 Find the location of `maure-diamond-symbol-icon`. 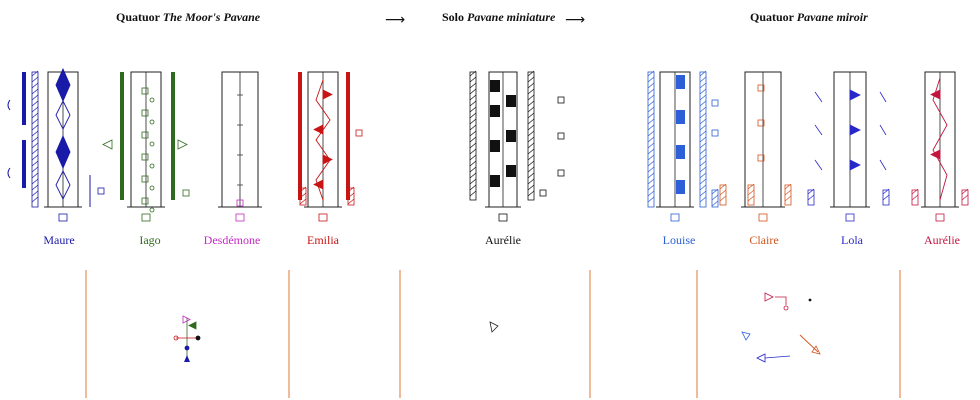

maure-diamond-symbol-icon is located at coordinates (63, 115).